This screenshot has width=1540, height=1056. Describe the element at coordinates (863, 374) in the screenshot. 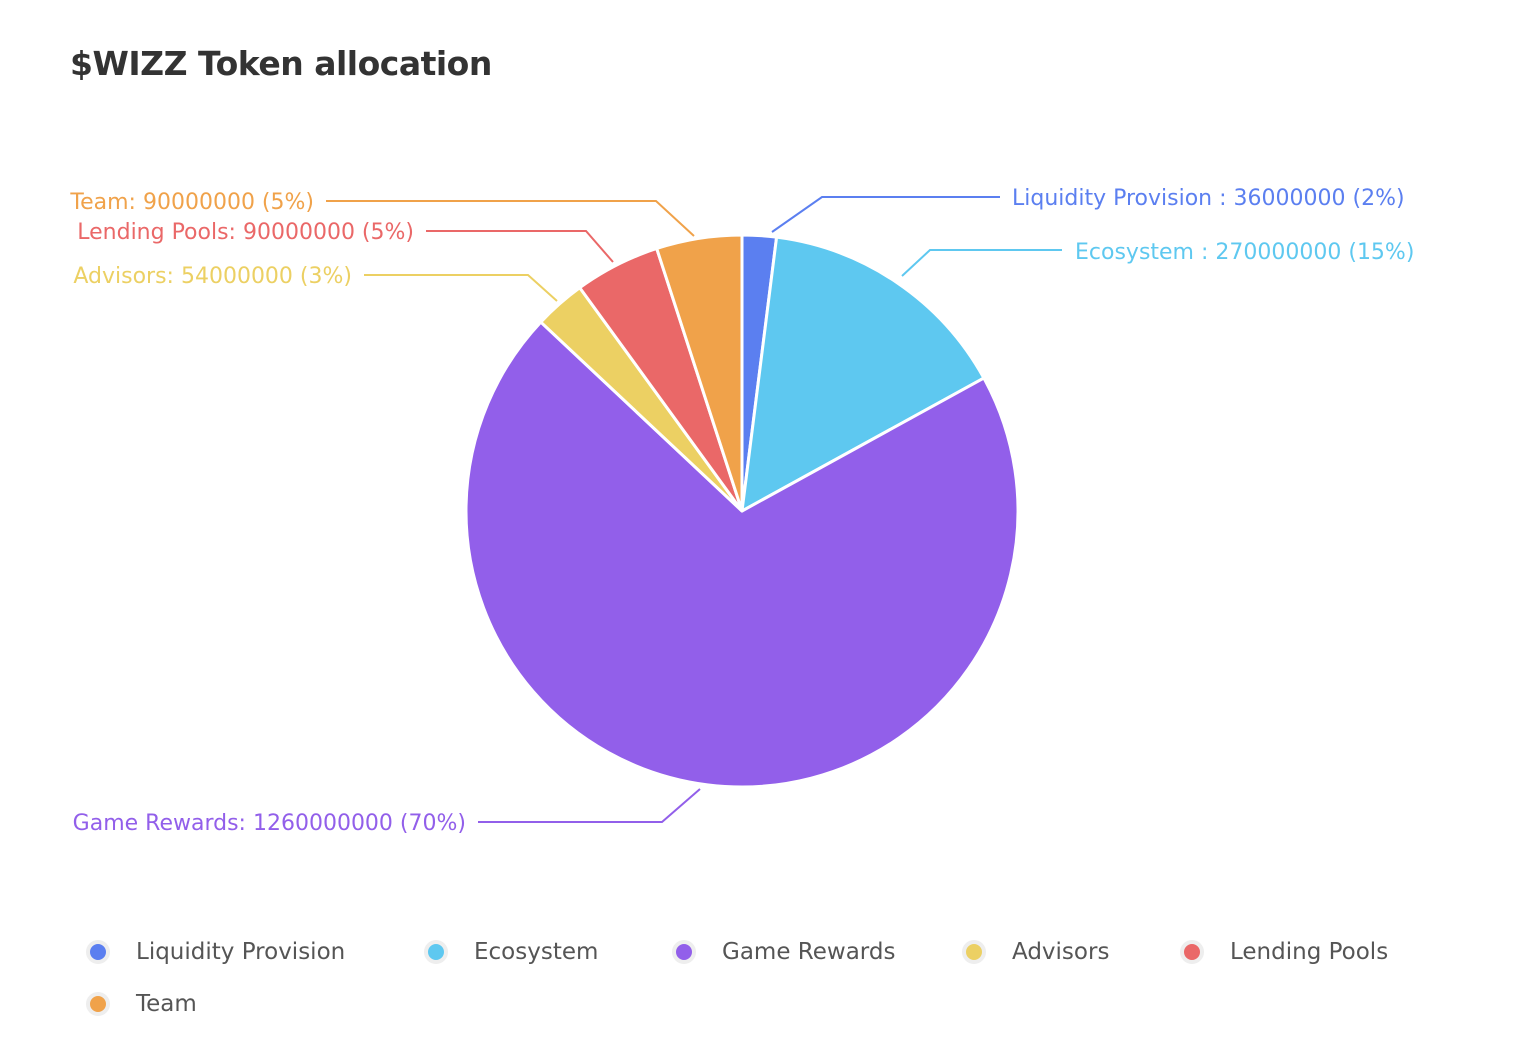

I see `pie-slice-ecosystem` at that location.